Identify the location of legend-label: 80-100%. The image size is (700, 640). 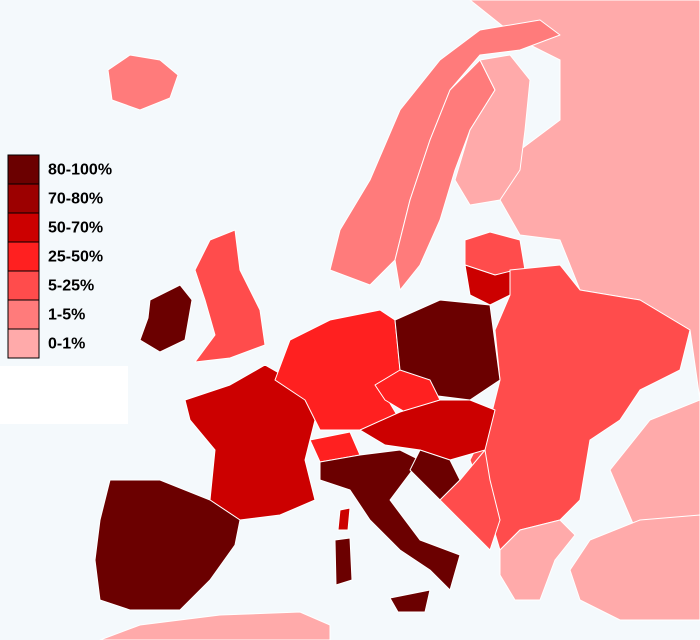
(80, 170).